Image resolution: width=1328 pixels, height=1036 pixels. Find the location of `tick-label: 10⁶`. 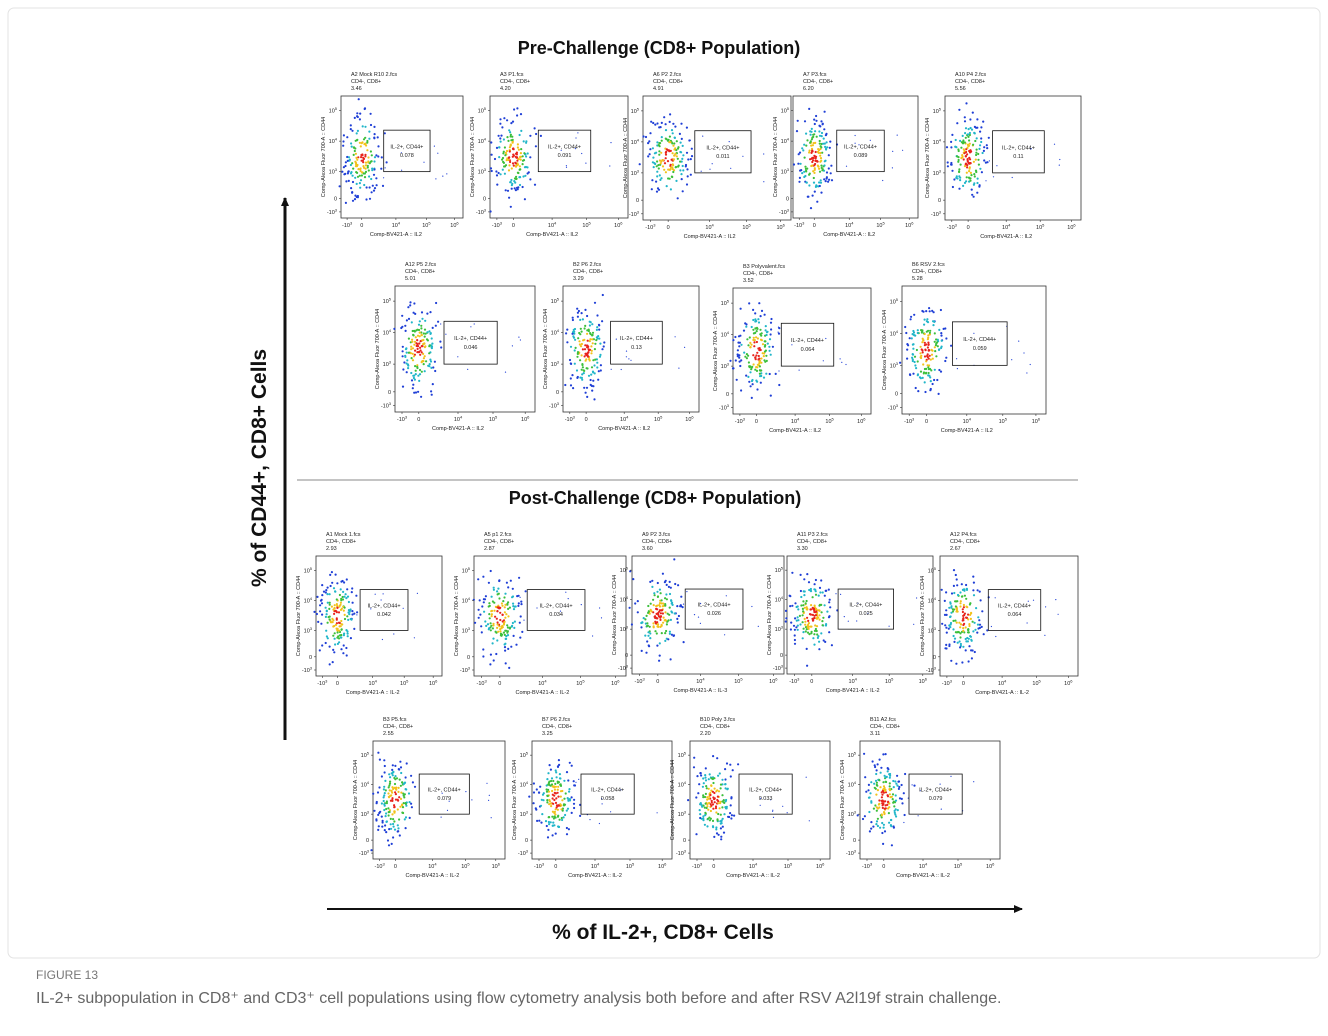

tick-label: 10⁶ is located at coordinates (780, 227).